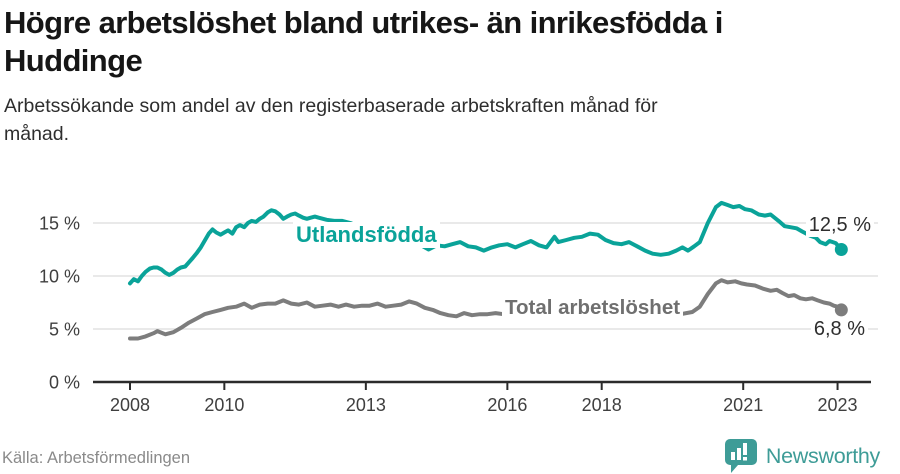 This screenshot has height=474, width=900. Describe the element at coordinates (839, 225) in the screenshot. I see `end-value-label-utlandsfodda: 12,5 %` at that location.